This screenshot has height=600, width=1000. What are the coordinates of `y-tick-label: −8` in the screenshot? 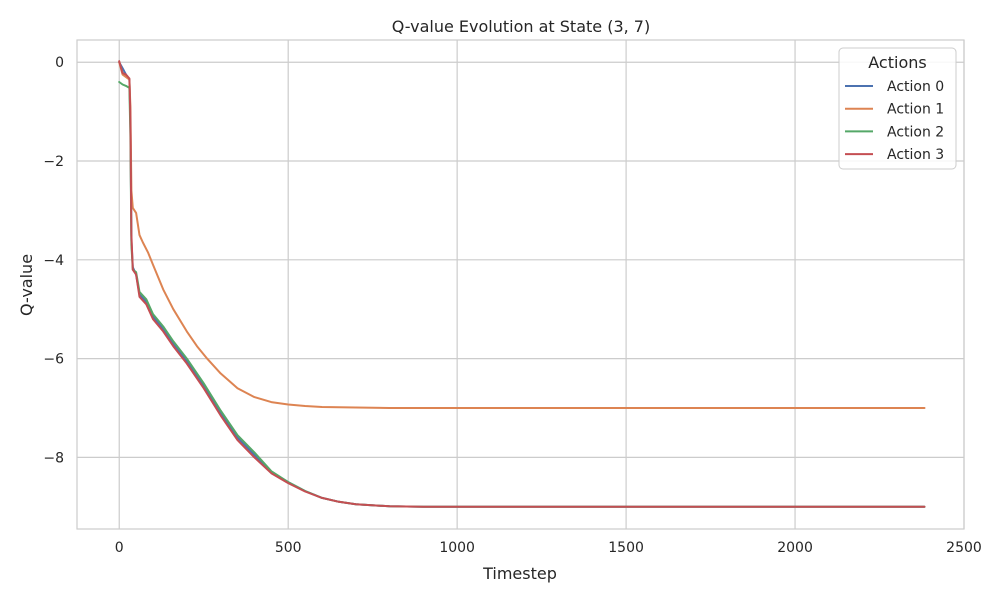 It's located at (53, 458).